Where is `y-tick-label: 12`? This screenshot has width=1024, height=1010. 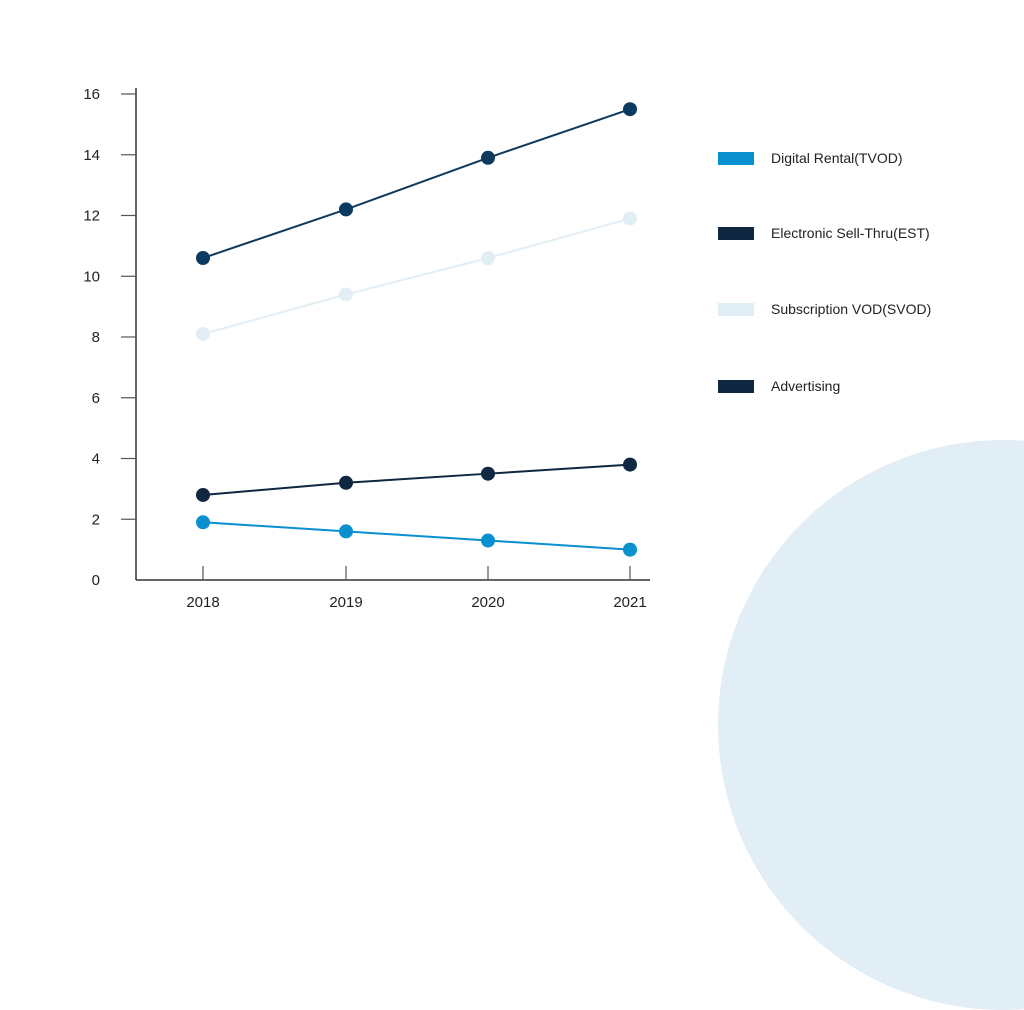
y-tick-label: 12 is located at coordinates (91, 216).